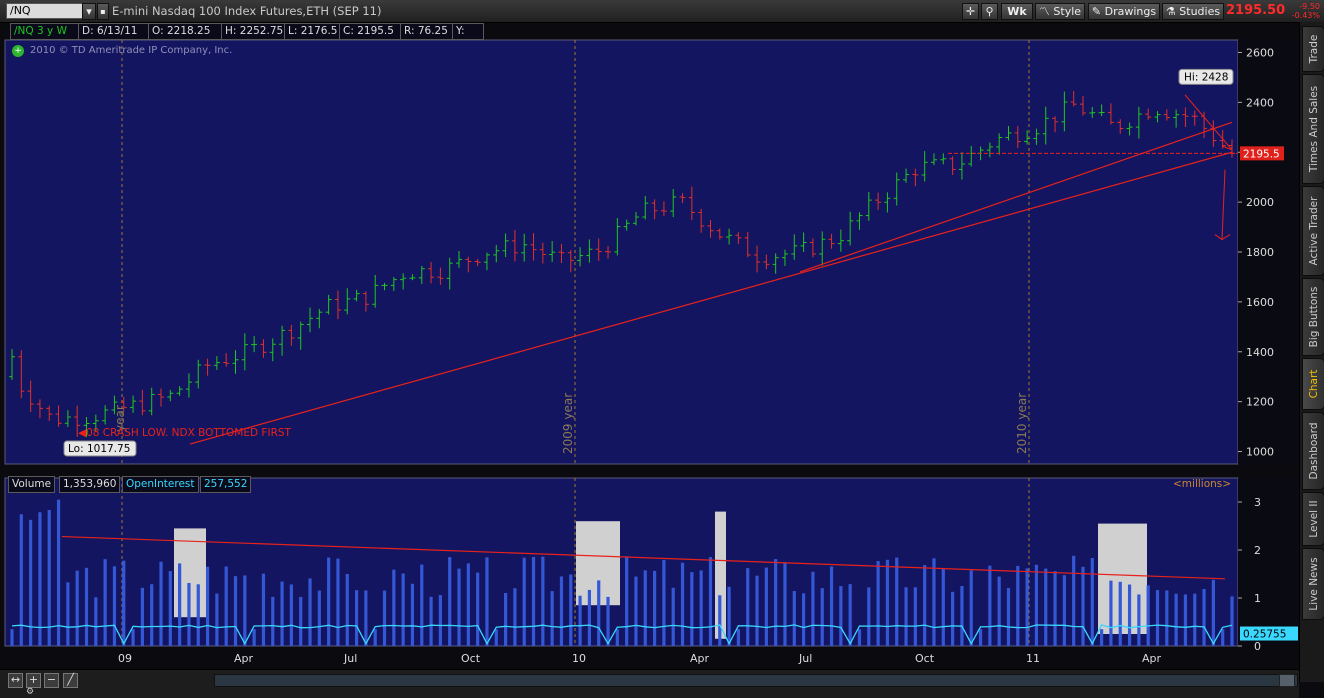 The height and width of the screenshot is (698, 1324). Describe the element at coordinates (1313, 584) in the screenshot. I see `tab-live-news: Live News` at that location.